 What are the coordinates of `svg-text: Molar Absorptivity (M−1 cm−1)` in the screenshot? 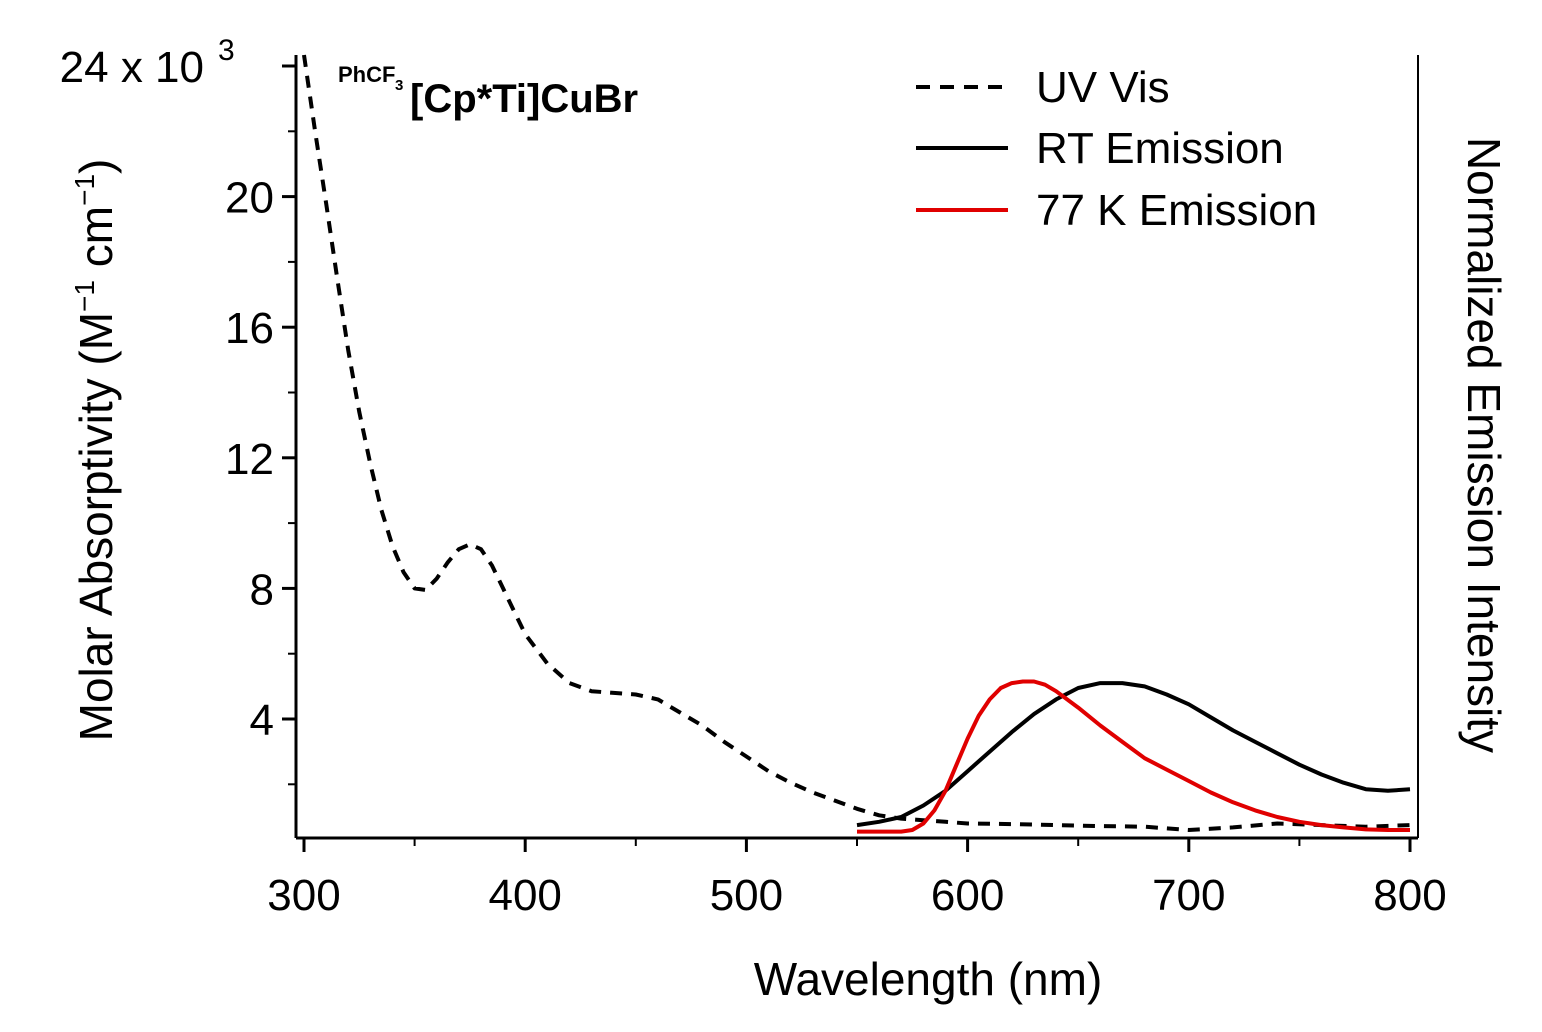 It's located at (95, 450).